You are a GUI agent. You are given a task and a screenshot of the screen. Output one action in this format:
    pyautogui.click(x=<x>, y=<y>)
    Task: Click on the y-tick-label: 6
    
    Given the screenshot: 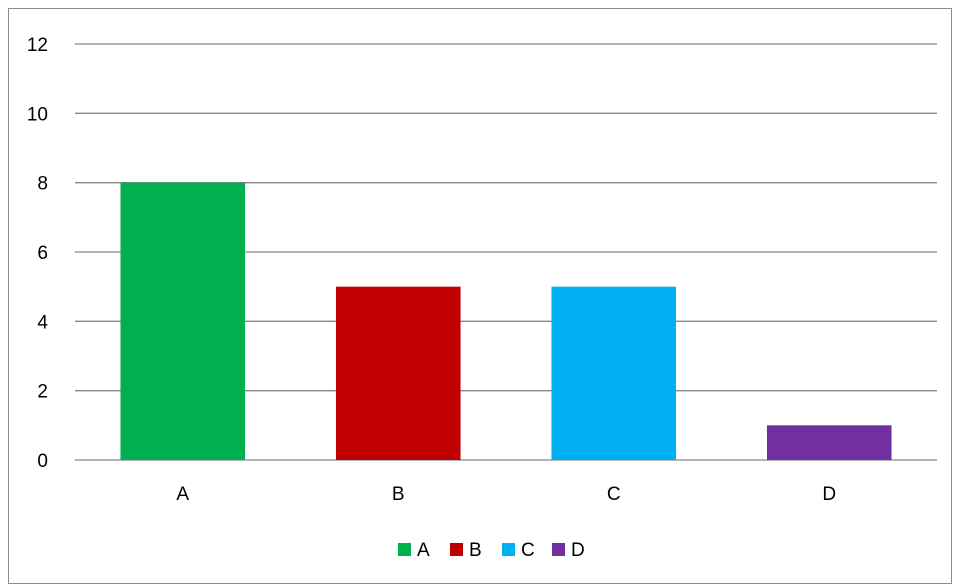 What is the action you would take?
    pyautogui.click(x=42, y=253)
    